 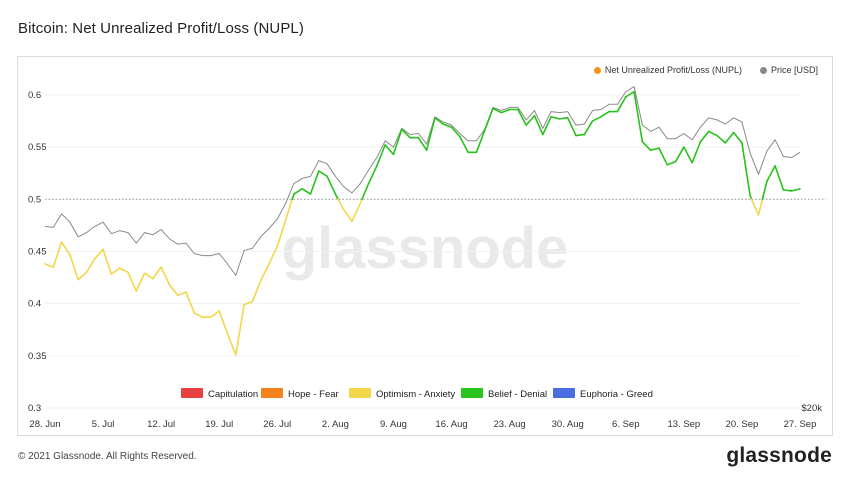 I want to click on legend-item-belief-denial: Belief - Denial, so click(x=504, y=394).